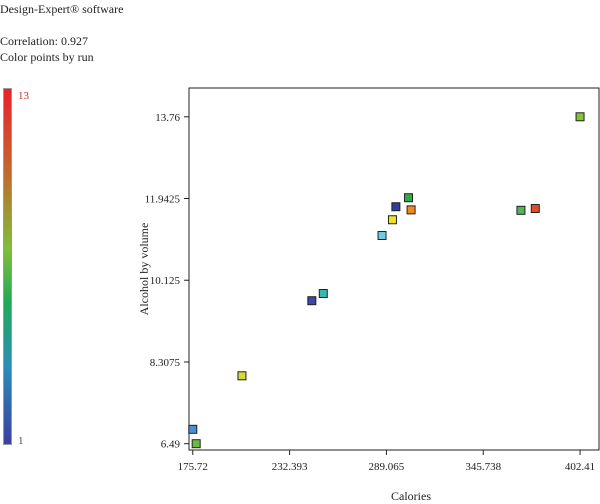  What do you see at coordinates (23, 96) in the screenshot?
I see `colorbar-max-label: 13` at bounding box center [23, 96].